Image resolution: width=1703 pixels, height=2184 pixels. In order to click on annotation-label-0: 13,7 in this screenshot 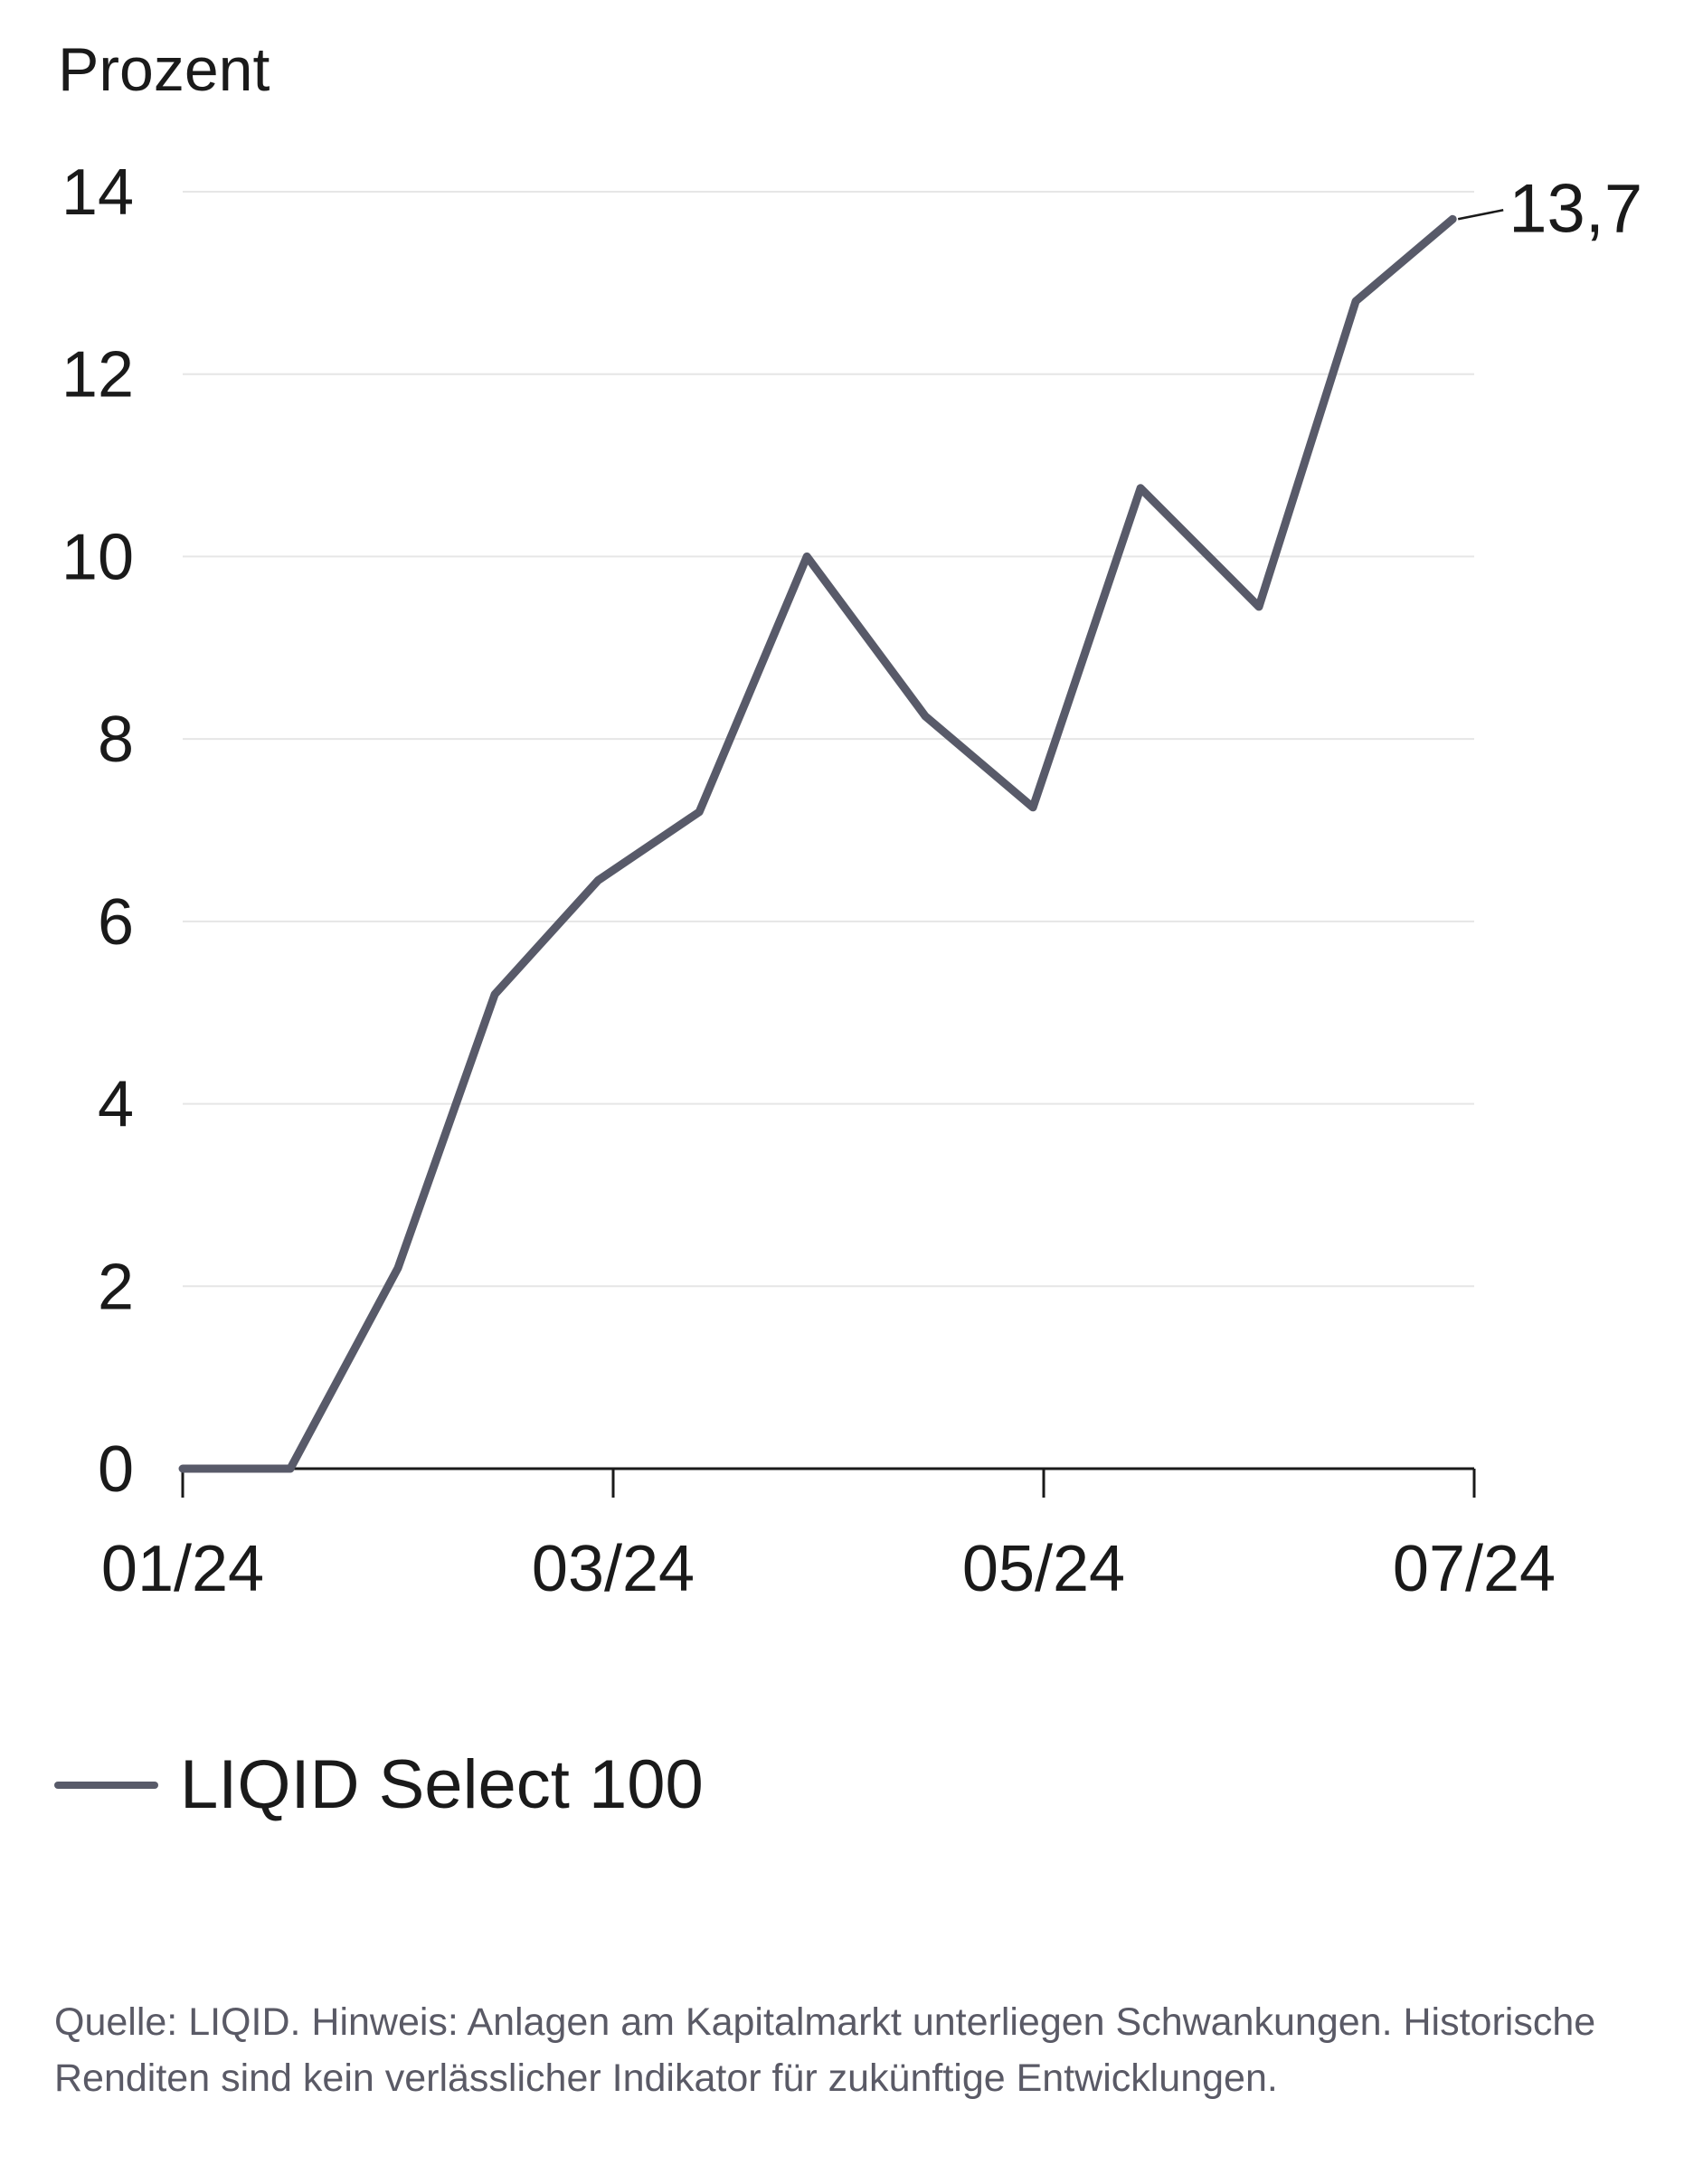, I will do `click(1575, 209)`.